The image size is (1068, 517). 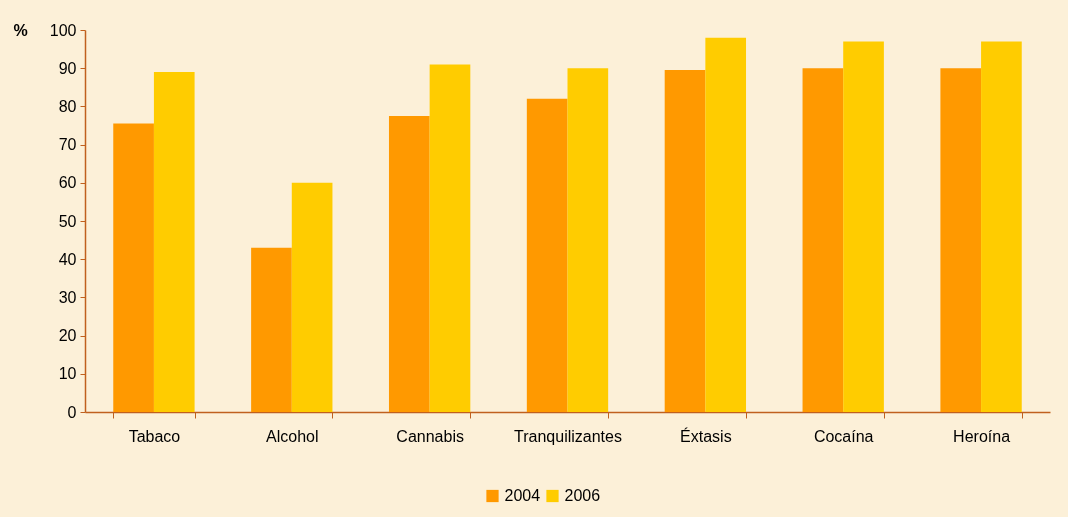 What do you see at coordinates (67, 145) in the screenshot?
I see `y-tick-label: 70` at bounding box center [67, 145].